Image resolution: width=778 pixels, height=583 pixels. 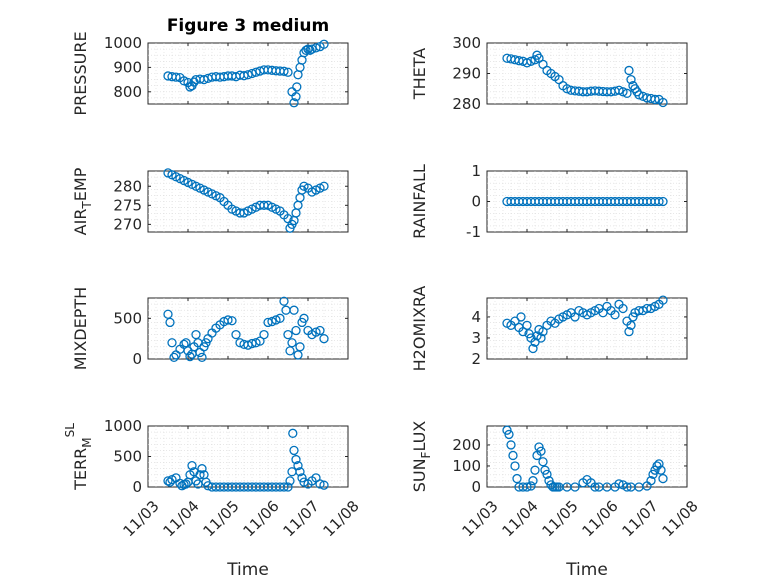 I want to click on y-tick-label: 300, so click(x=466, y=43).